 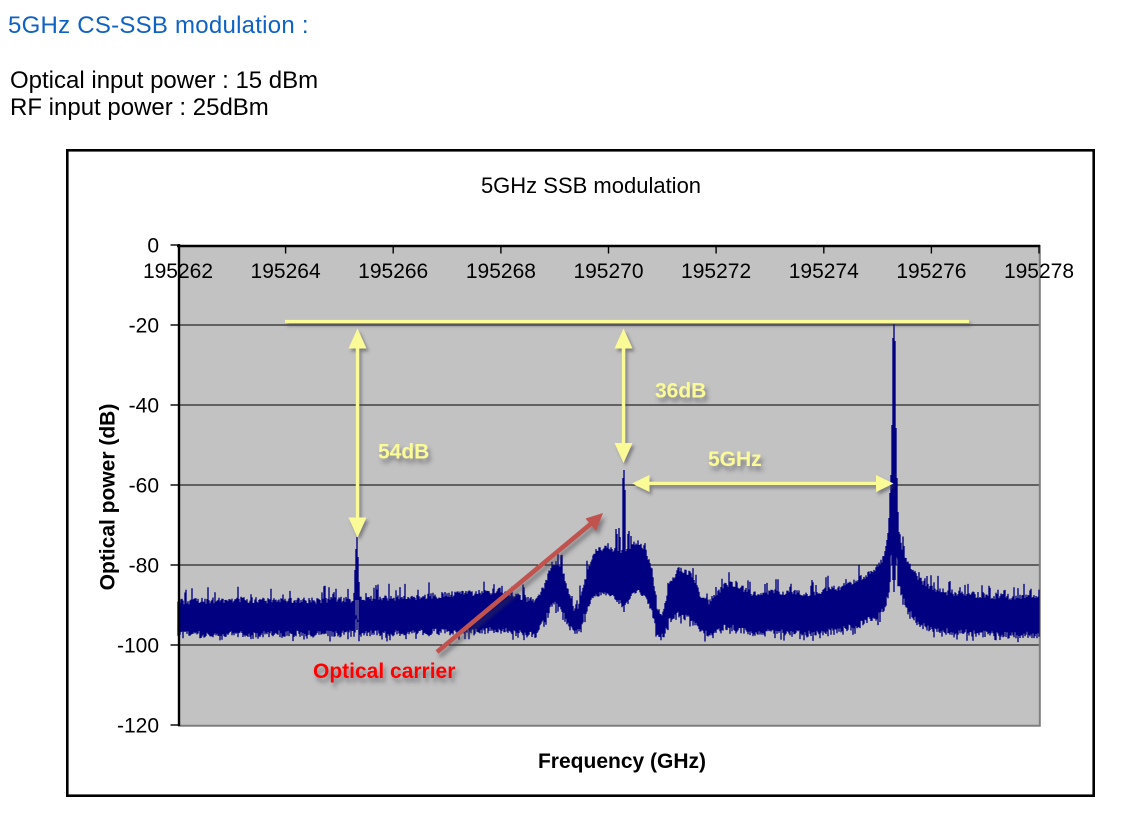 I want to click on svg-text: 195266, so click(x=393, y=271).